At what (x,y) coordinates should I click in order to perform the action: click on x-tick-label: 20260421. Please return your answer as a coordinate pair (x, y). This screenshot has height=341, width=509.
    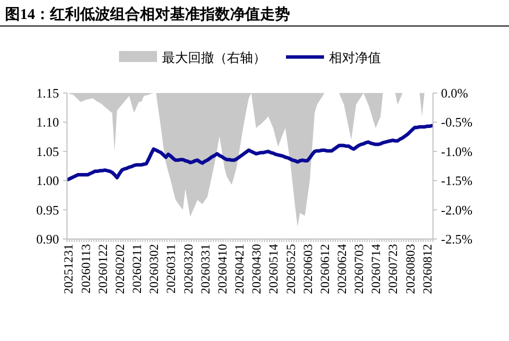
    Looking at the image, I should click on (239, 269).